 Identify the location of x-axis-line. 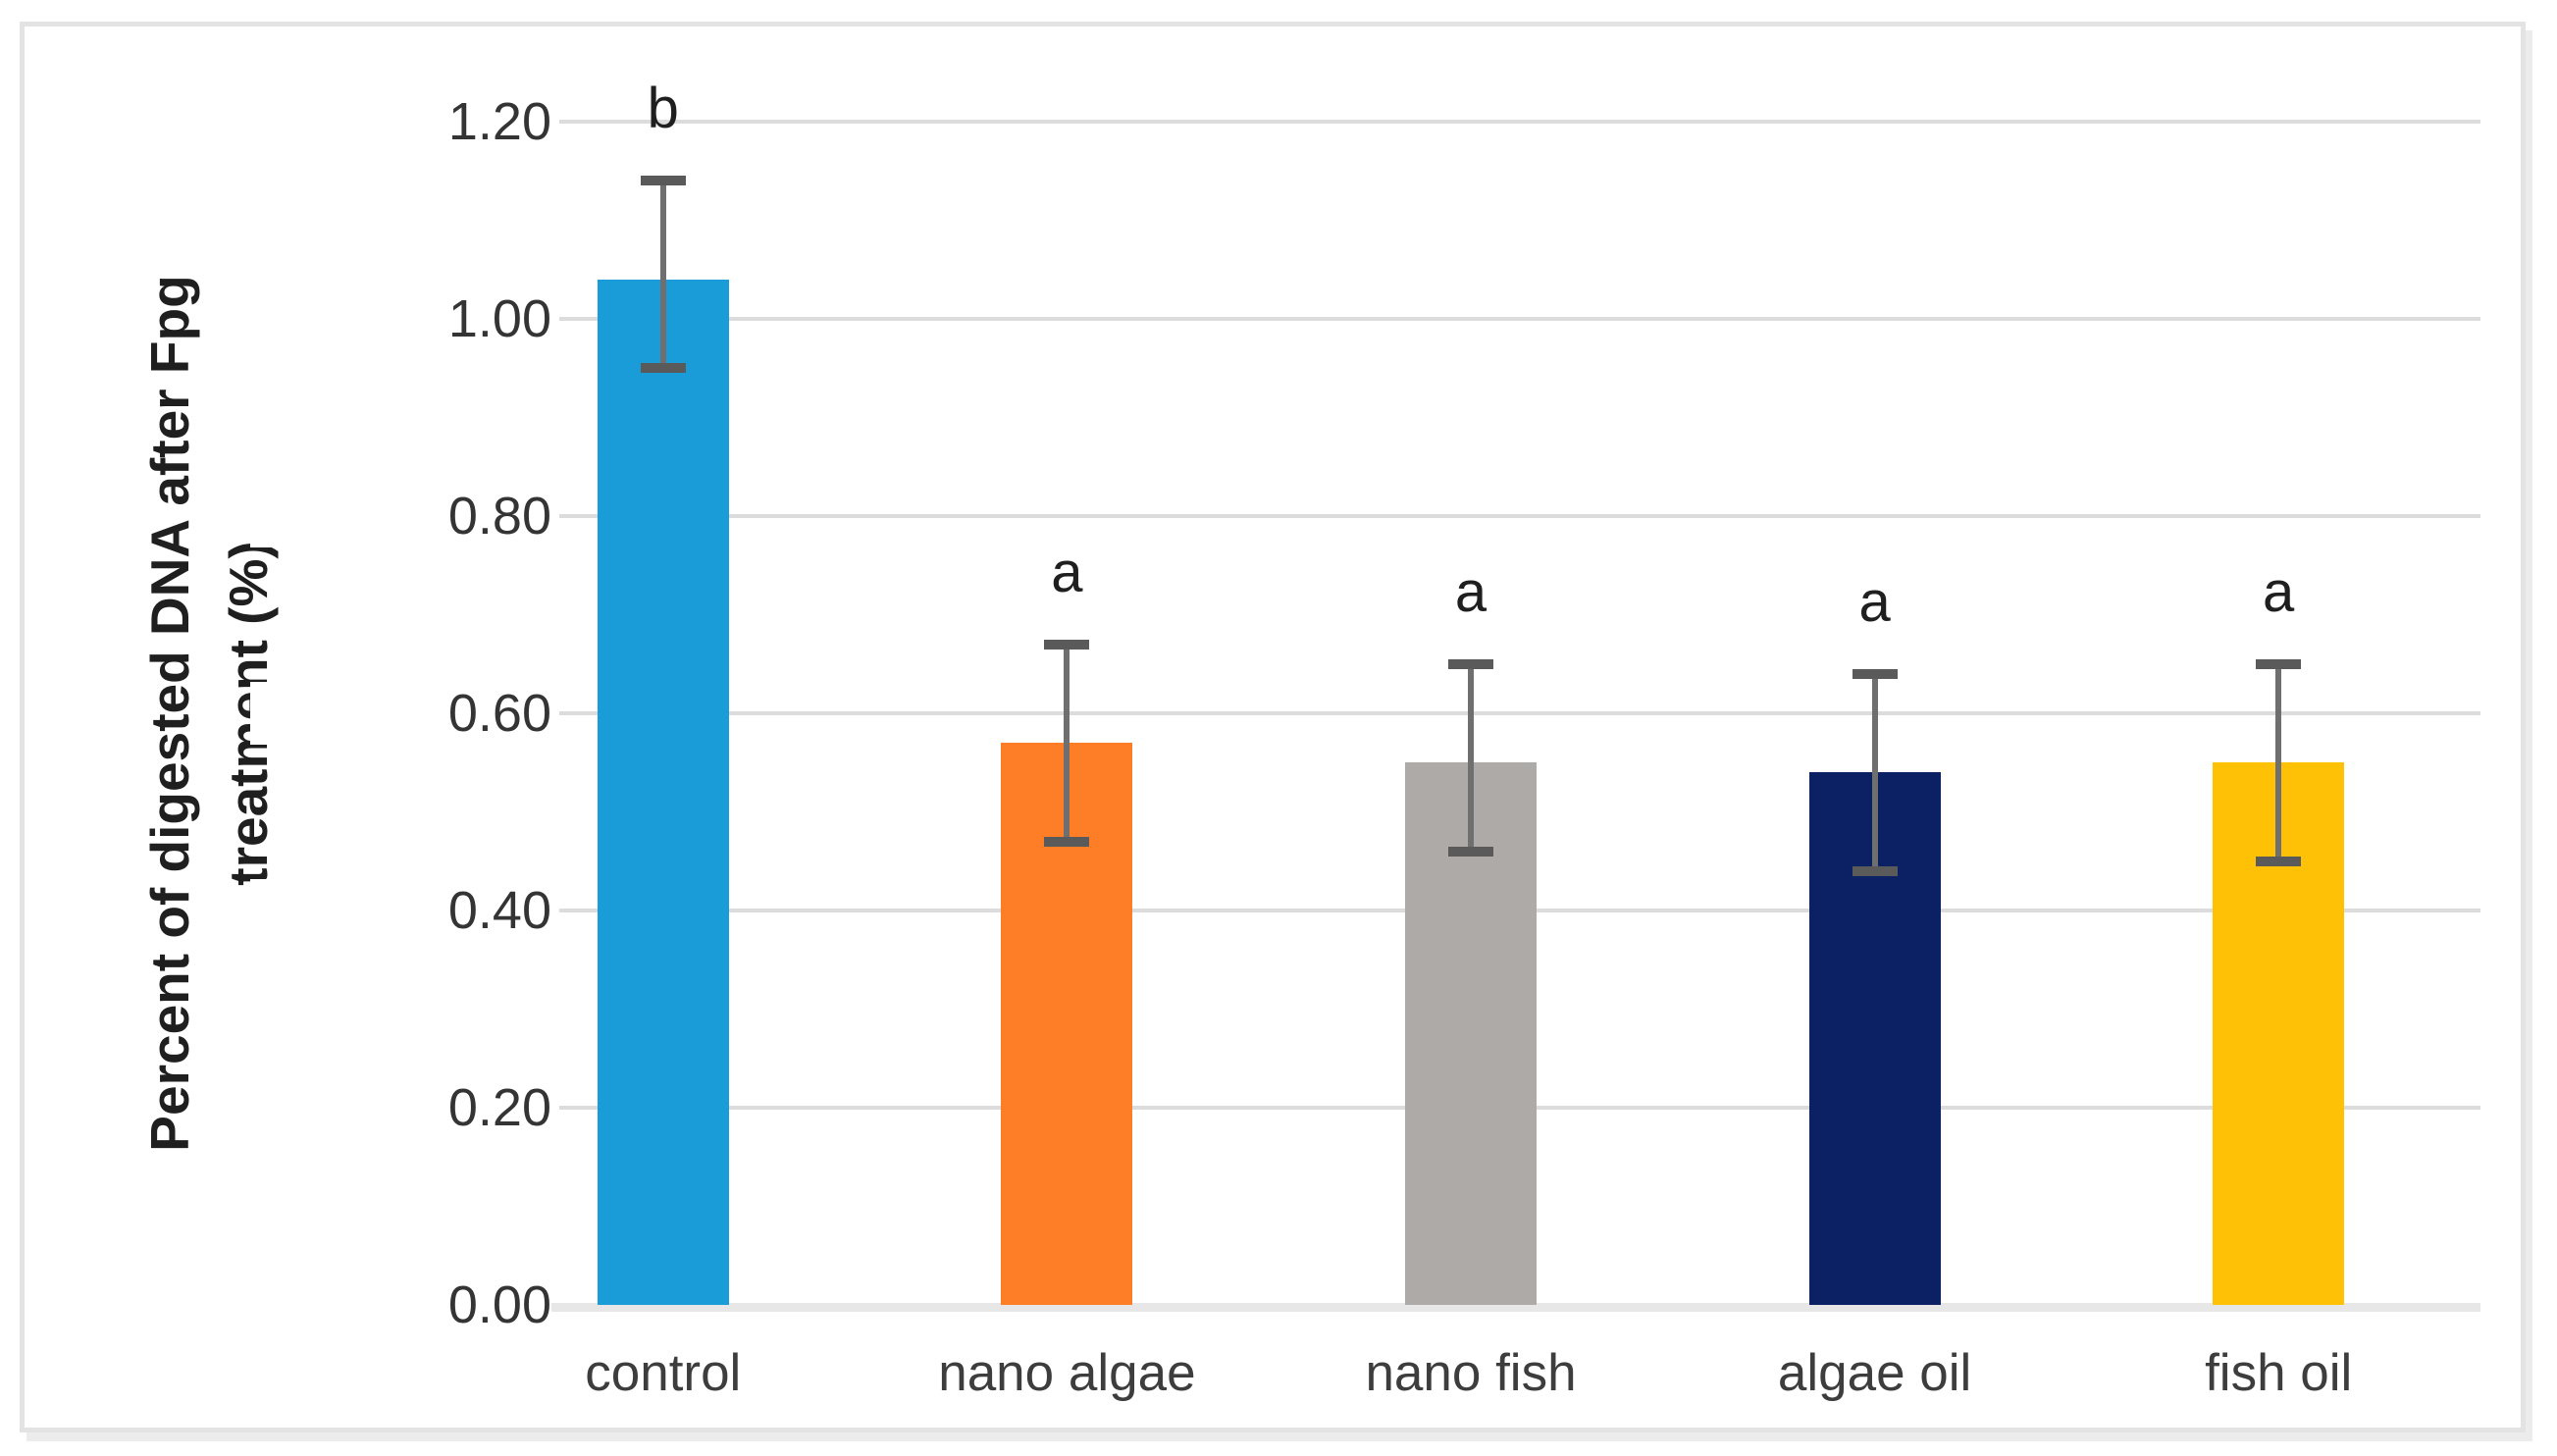
(1470, 1307).